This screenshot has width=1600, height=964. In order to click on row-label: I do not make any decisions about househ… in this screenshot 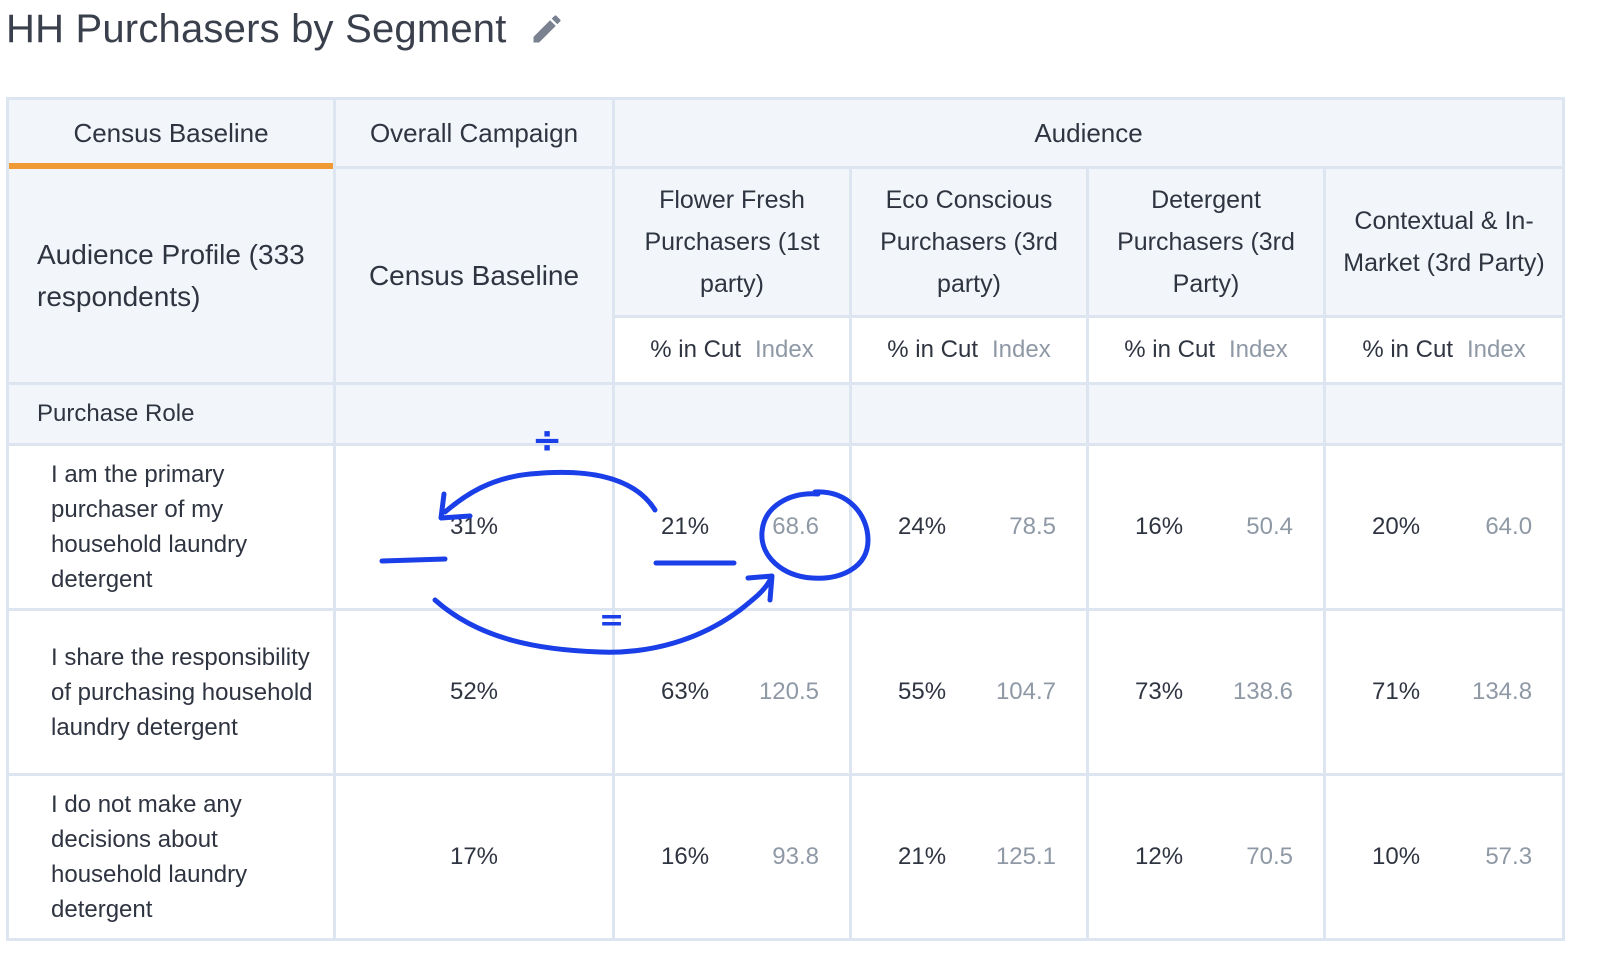, I will do `click(171, 857)`.